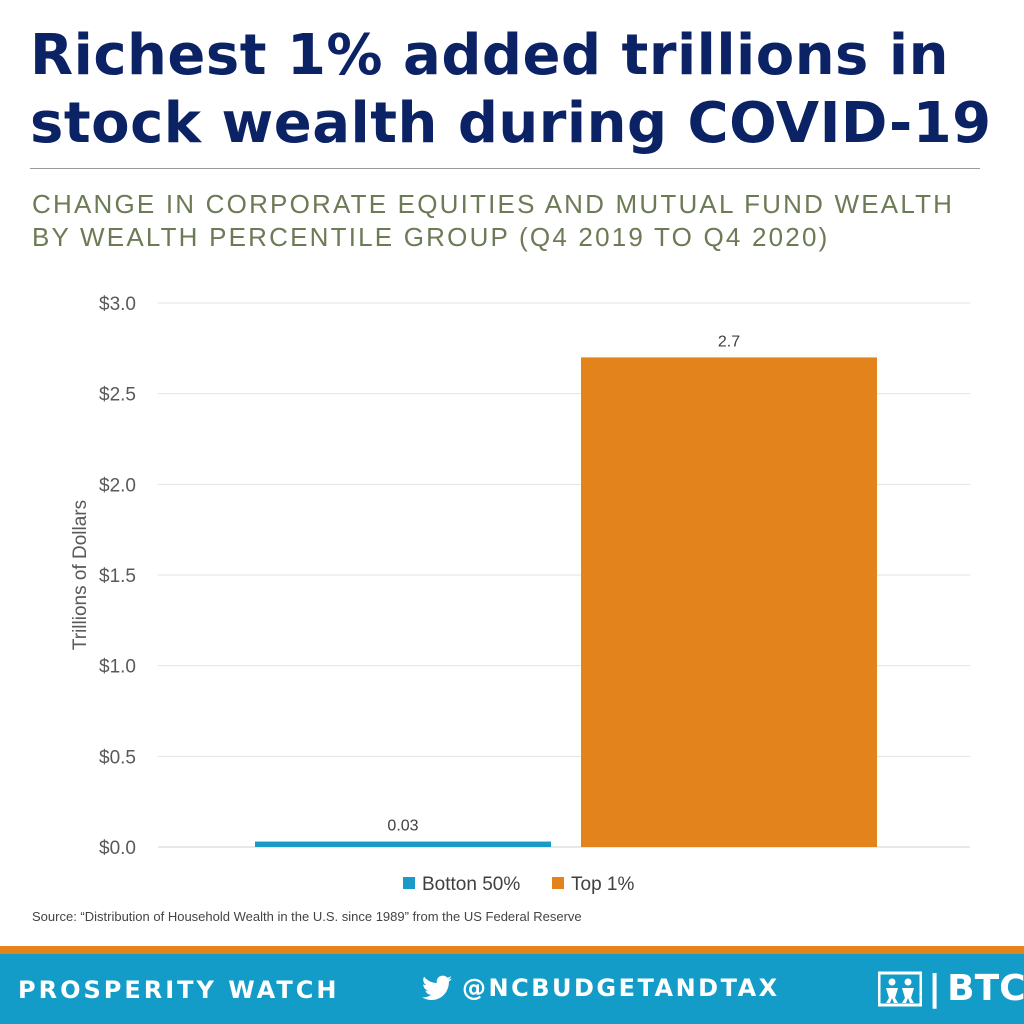 This screenshot has height=1024, width=1024. I want to click on y-tick-label: $3.0, so click(117, 304).